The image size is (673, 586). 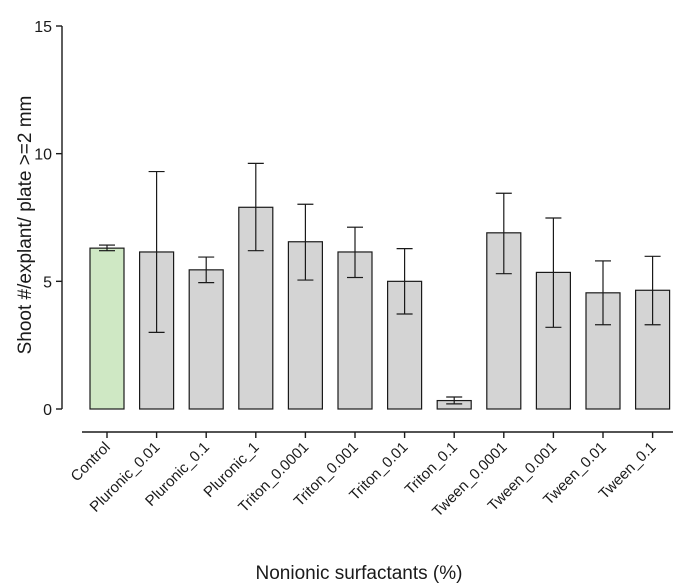 What do you see at coordinates (43, 155) in the screenshot?
I see `y-tick-label: 10` at bounding box center [43, 155].